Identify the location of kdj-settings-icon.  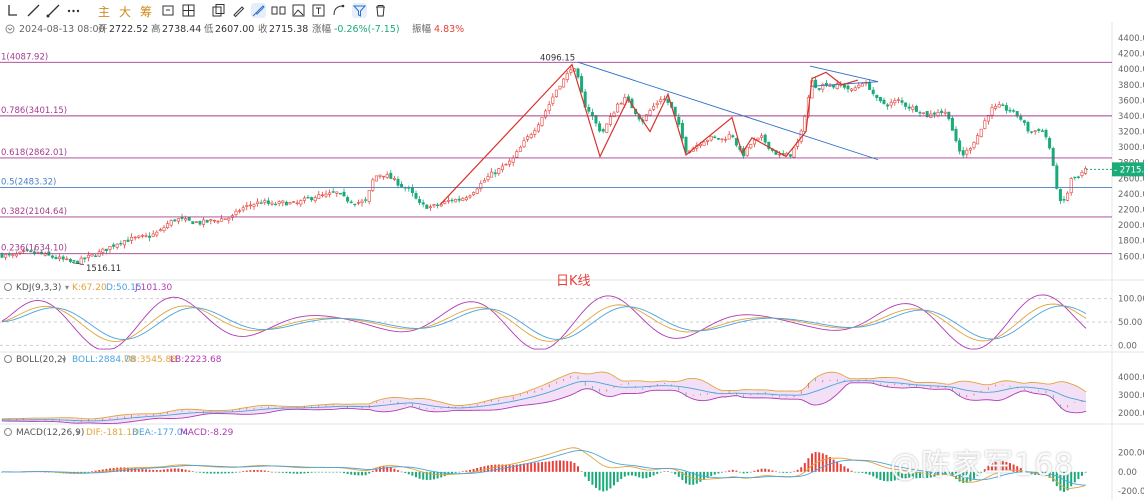
(8, 287).